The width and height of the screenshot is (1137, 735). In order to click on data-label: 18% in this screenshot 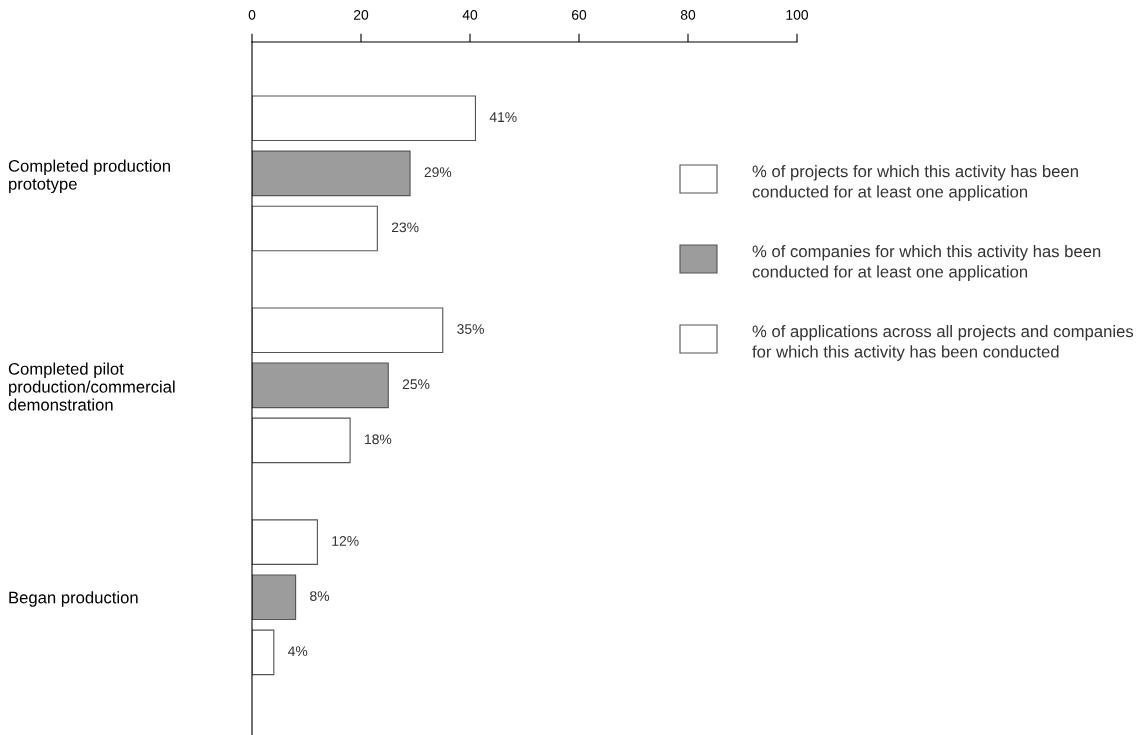, I will do `click(378, 439)`.